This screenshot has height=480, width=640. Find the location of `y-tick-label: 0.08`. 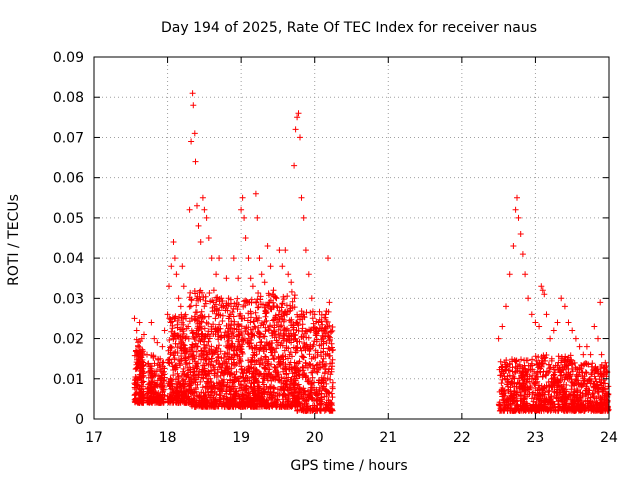

y-tick-label: 0.08 is located at coordinates (68, 98).